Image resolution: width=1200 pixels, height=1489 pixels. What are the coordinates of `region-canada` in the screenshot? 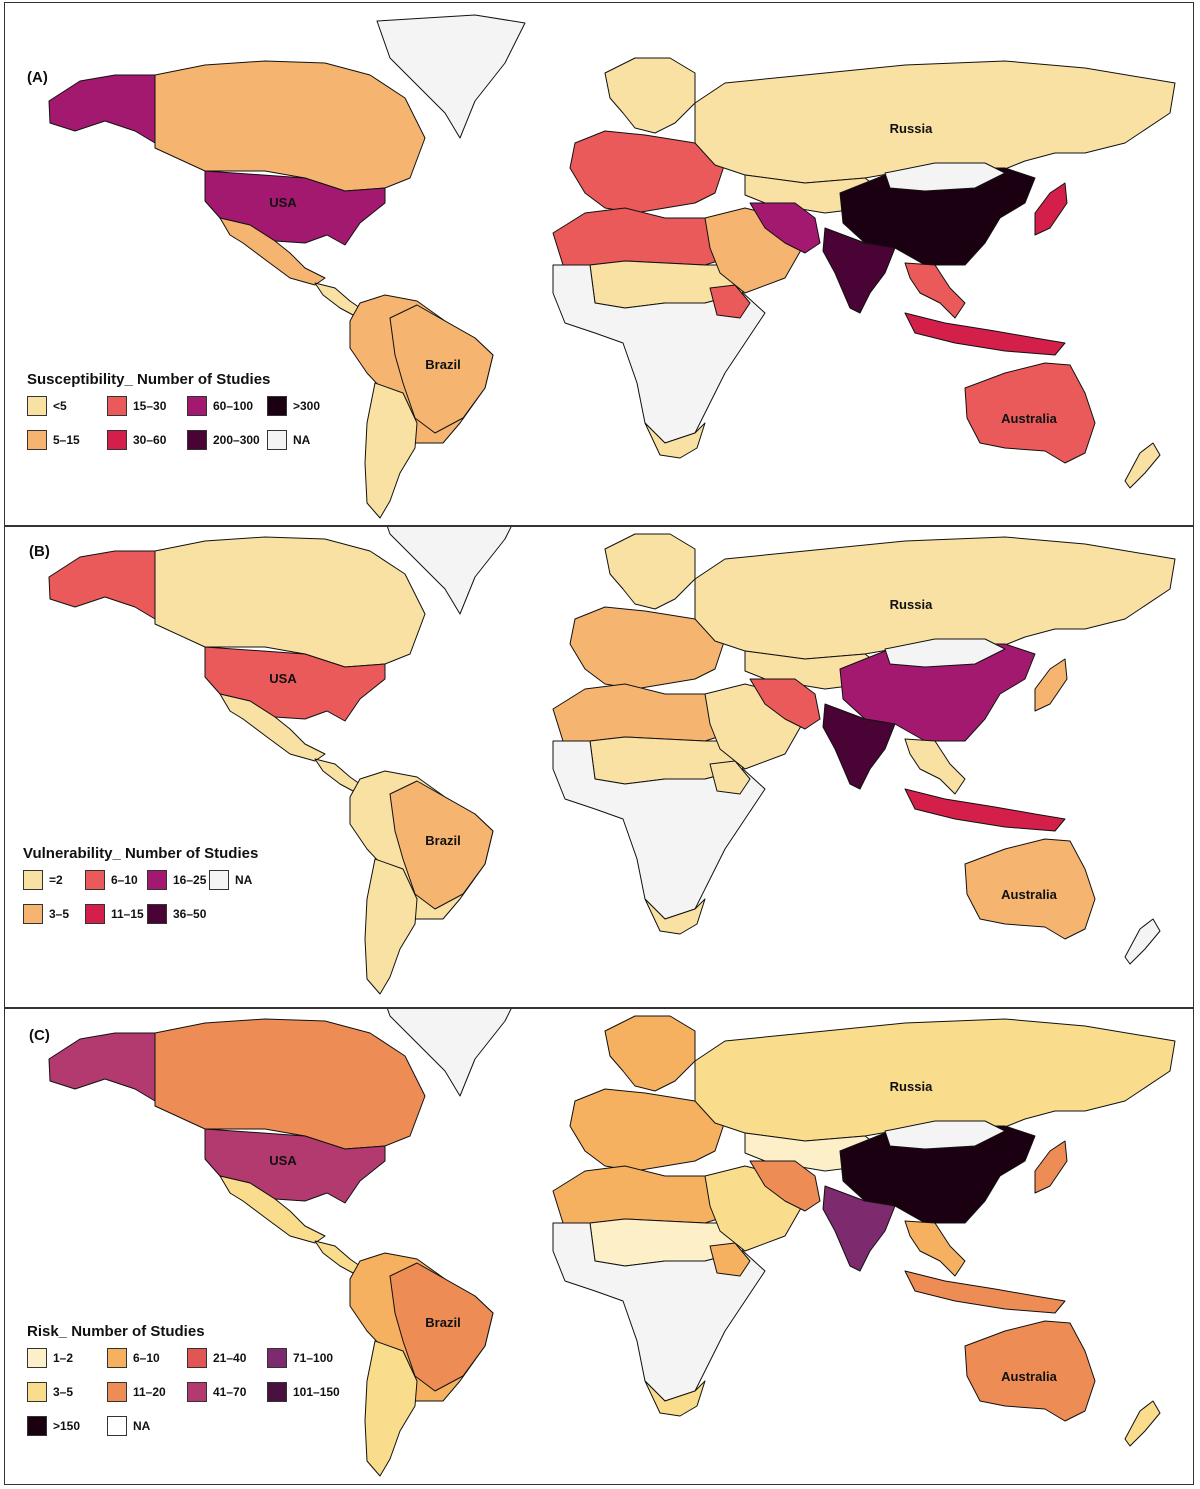 It's located at (290, 1084).